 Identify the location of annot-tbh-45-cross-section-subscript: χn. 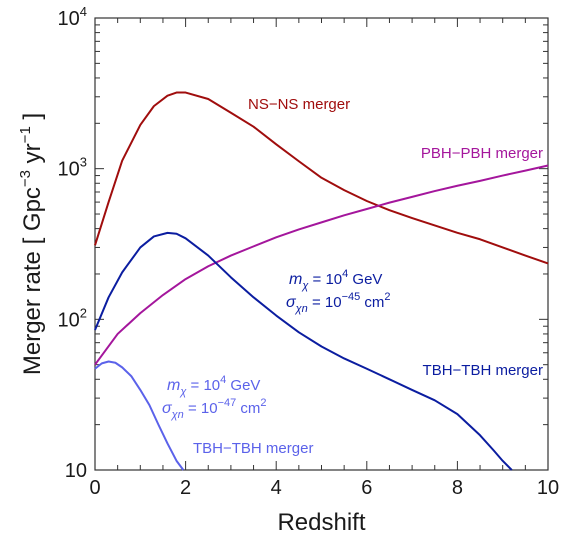
(301, 309).